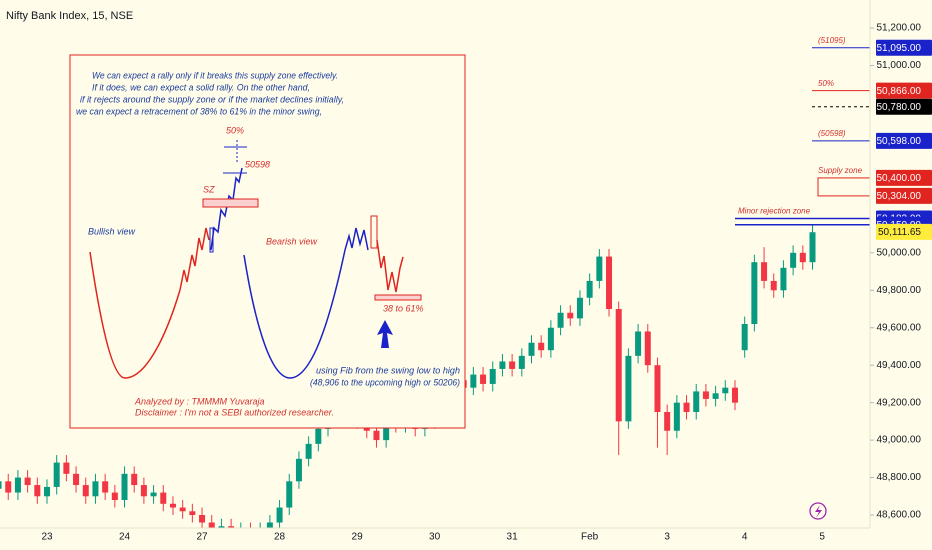 The image size is (932, 550). Describe the element at coordinates (899, 252) in the screenshot. I see `y-tick-label: 50,000.00` at that location.